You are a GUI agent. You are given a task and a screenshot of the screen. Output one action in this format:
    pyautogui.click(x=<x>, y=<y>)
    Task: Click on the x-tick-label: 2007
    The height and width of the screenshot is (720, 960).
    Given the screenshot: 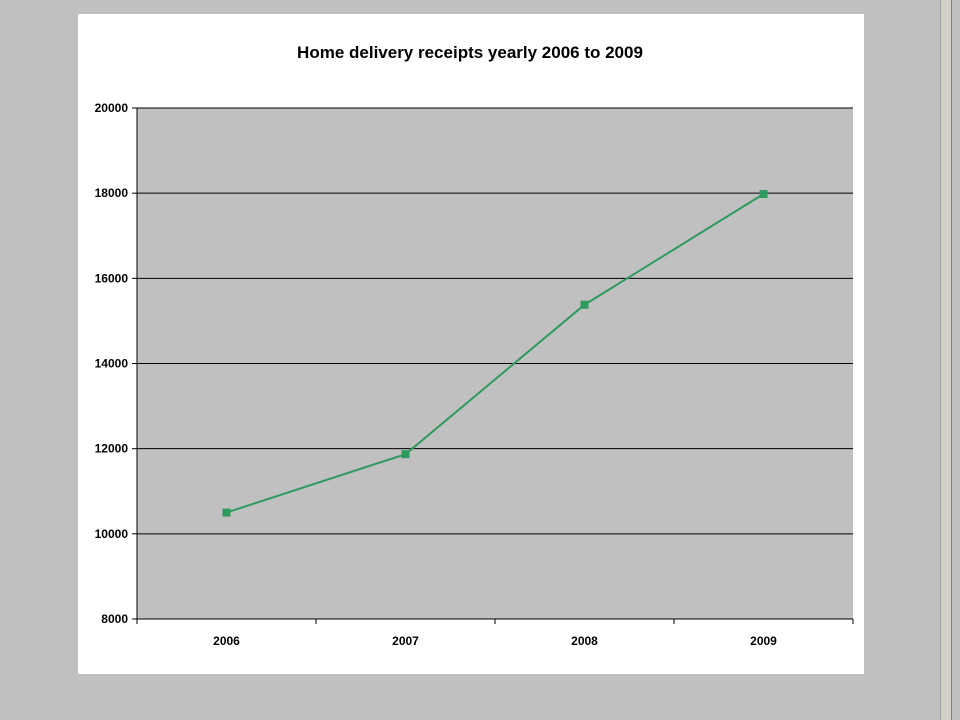 What is the action you would take?
    pyautogui.click(x=405, y=641)
    